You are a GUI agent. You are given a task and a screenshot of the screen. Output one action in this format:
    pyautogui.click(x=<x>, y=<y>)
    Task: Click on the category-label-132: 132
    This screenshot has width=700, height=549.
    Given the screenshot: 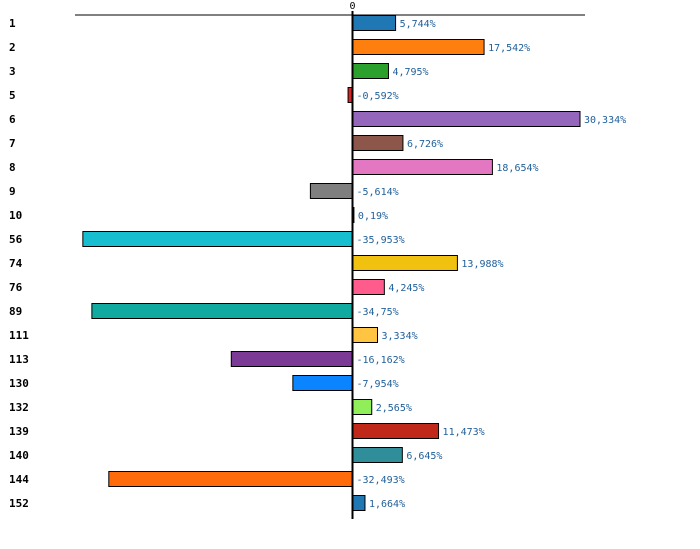 What is the action you would take?
    pyautogui.click(x=19, y=407)
    